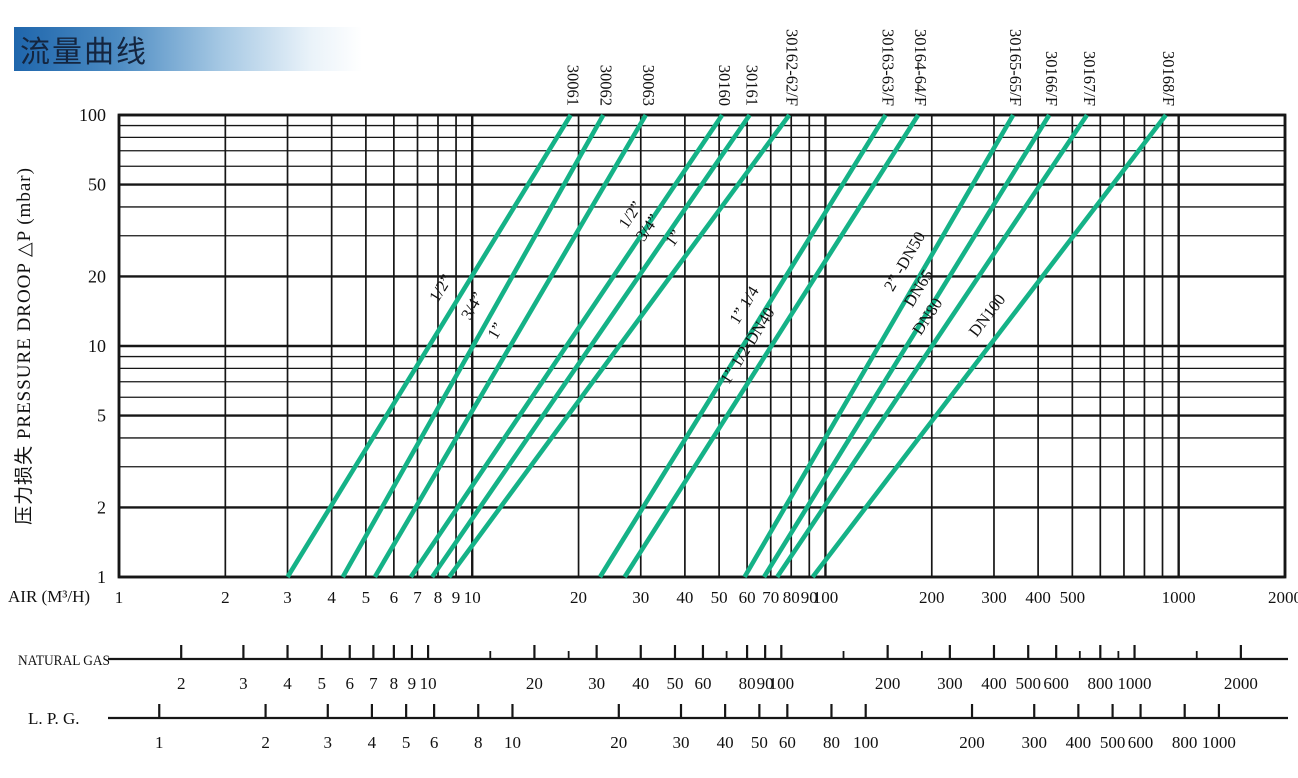 The height and width of the screenshot is (778, 1298). Describe the element at coordinates (879, 346) in the screenshot. I see `flow-curve-30165-65-F` at that location.